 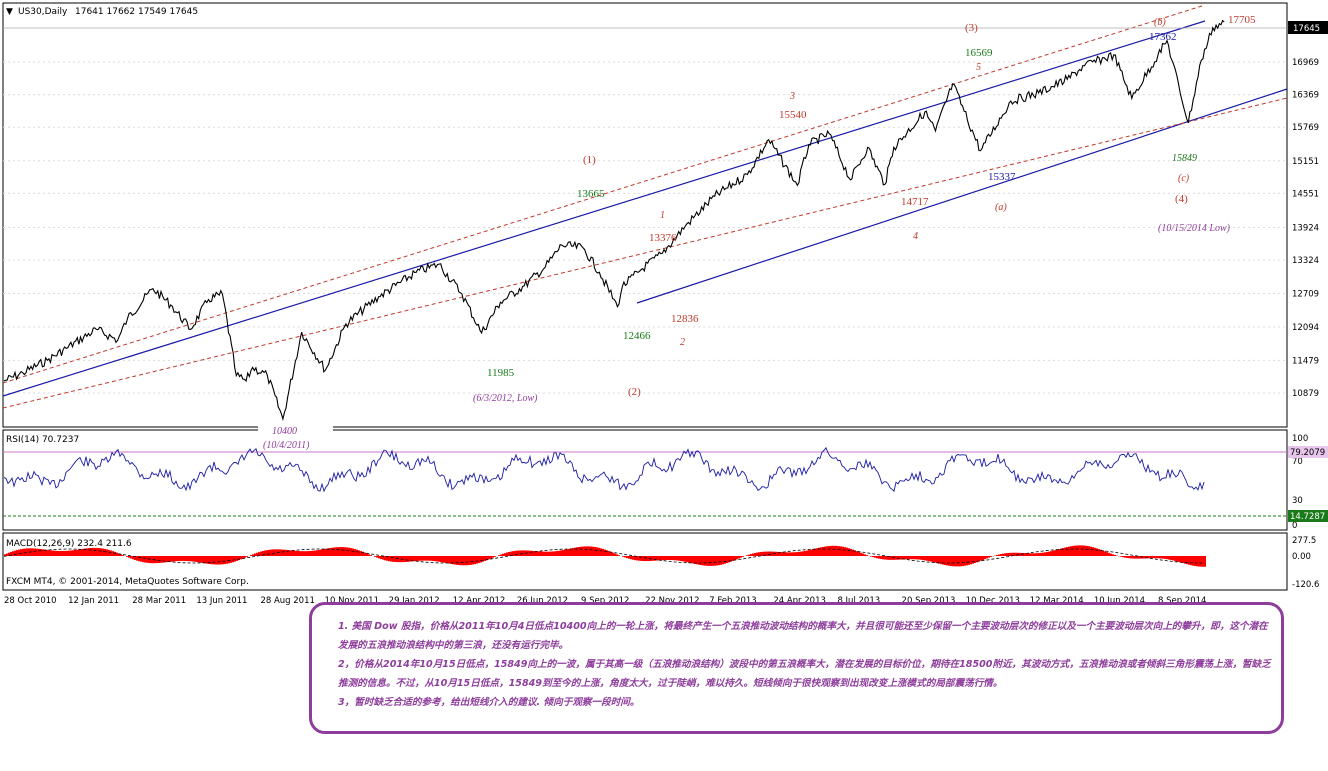 What do you see at coordinates (962, 196) in the screenshot?
I see `lower-channel-line` at bounding box center [962, 196].